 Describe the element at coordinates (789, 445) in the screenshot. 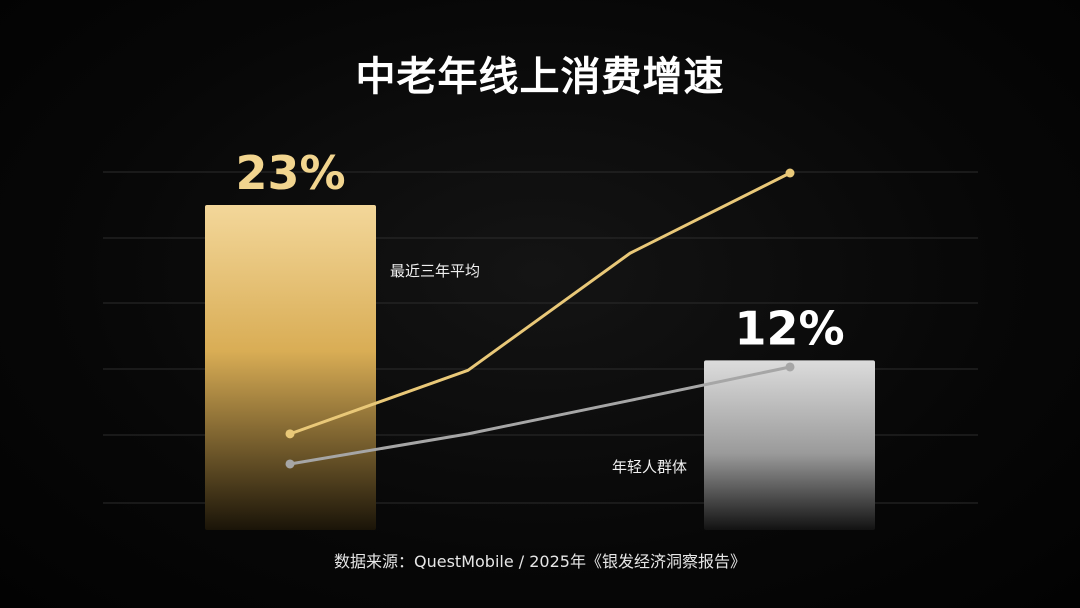

I see `bar-silver` at that location.